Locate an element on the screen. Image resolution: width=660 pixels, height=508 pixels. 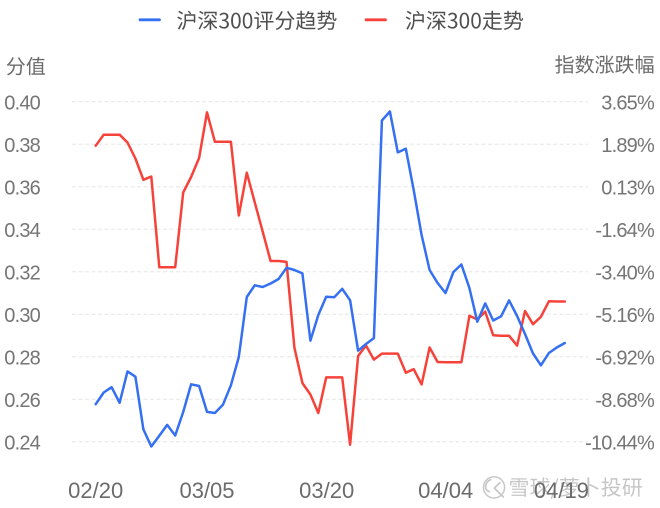
svg-text: -3.40% is located at coordinates (625, 274).